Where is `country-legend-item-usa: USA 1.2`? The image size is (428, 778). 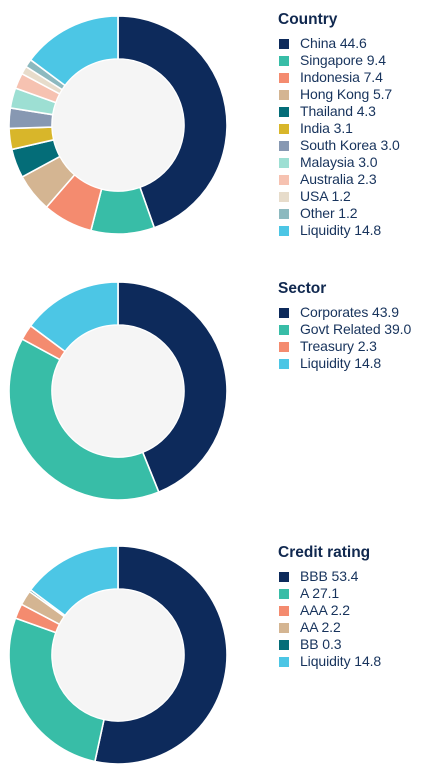 country-legend-item-usa: USA 1.2 is located at coordinates (353, 196).